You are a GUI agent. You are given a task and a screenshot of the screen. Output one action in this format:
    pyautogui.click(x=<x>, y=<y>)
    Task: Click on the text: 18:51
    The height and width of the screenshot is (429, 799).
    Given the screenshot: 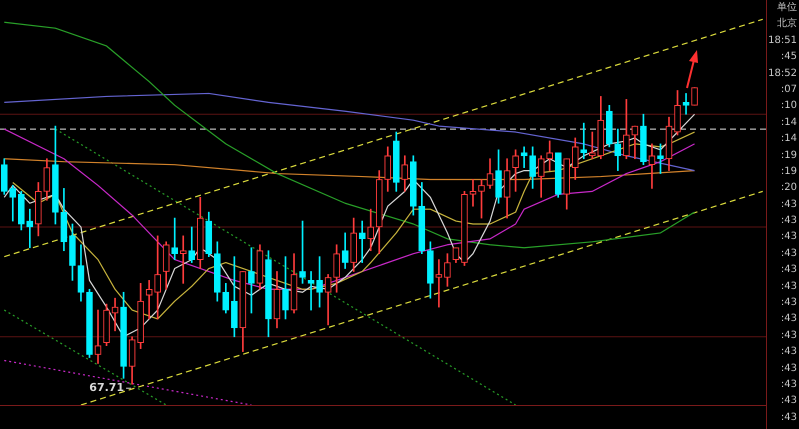 What is the action you would take?
    pyautogui.click(x=782, y=41)
    